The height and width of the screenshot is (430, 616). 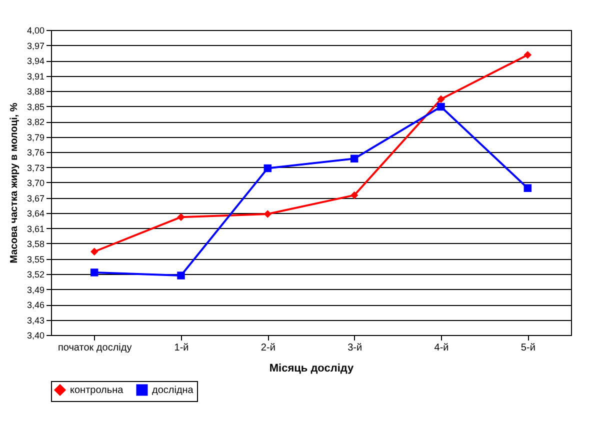 What do you see at coordinates (35, 122) in the screenshot?
I see `y-tick-label: 3,82` at bounding box center [35, 122].